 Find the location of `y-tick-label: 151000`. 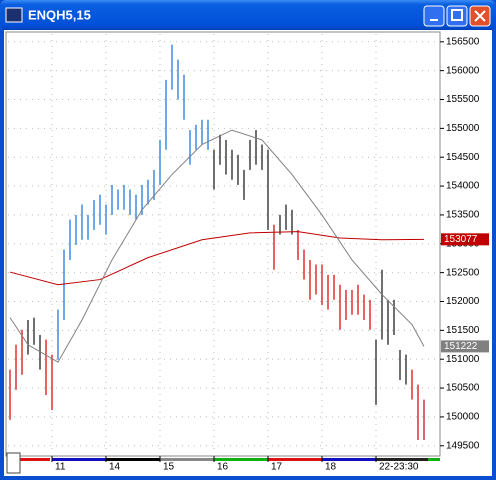

y-tick-label: 151000 is located at coordinates (463, 359).